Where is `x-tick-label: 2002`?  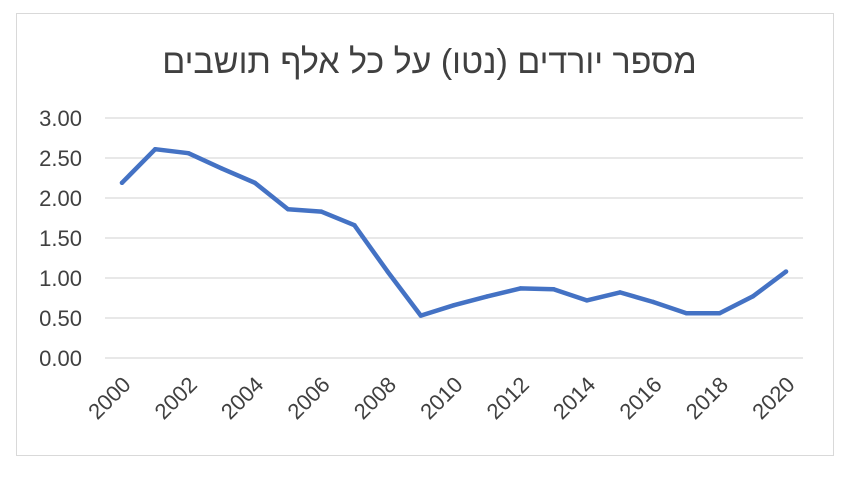 x-tick-label: 2002 is located at coordinates (176, 398).